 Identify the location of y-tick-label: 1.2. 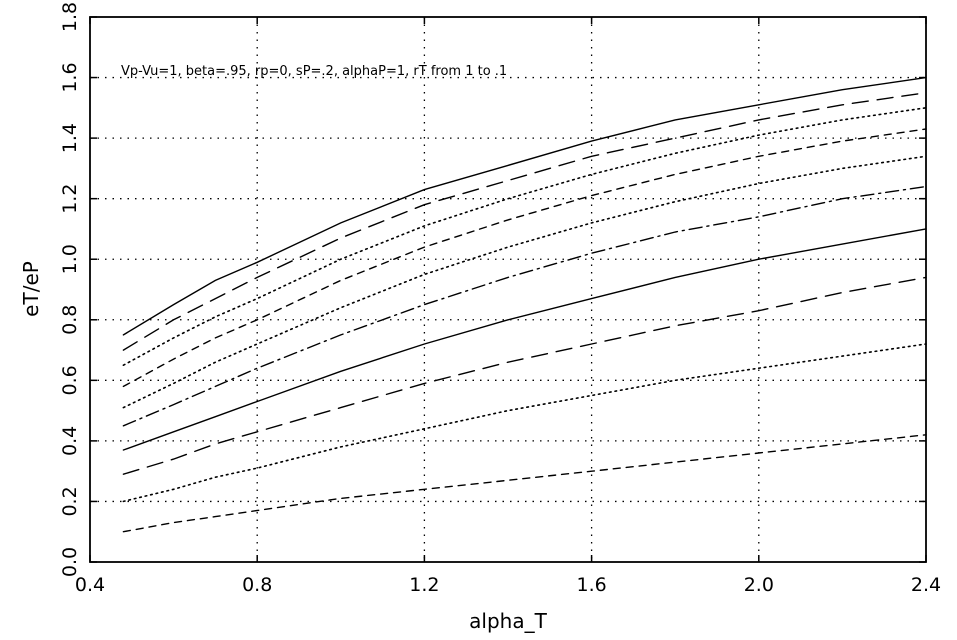
(70, 199).